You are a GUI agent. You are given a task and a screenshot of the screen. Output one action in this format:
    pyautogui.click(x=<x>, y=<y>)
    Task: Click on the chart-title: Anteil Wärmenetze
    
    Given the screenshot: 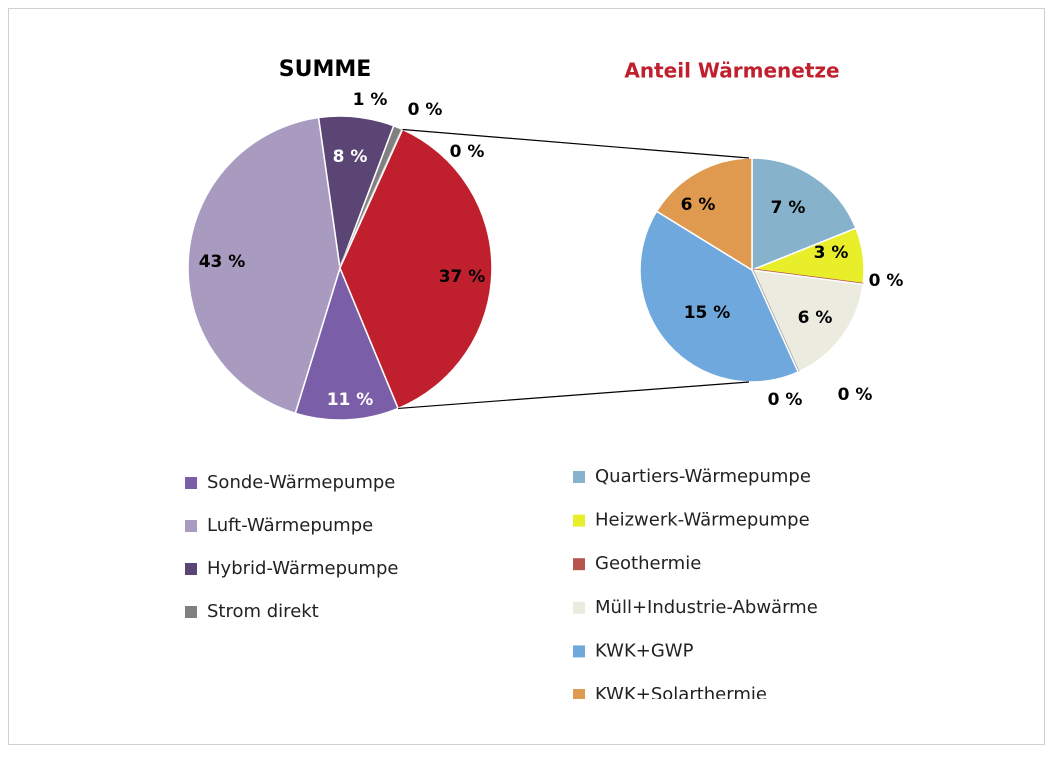 What is the action you would take?
    pyautogui.click(x=731, y=71)
    